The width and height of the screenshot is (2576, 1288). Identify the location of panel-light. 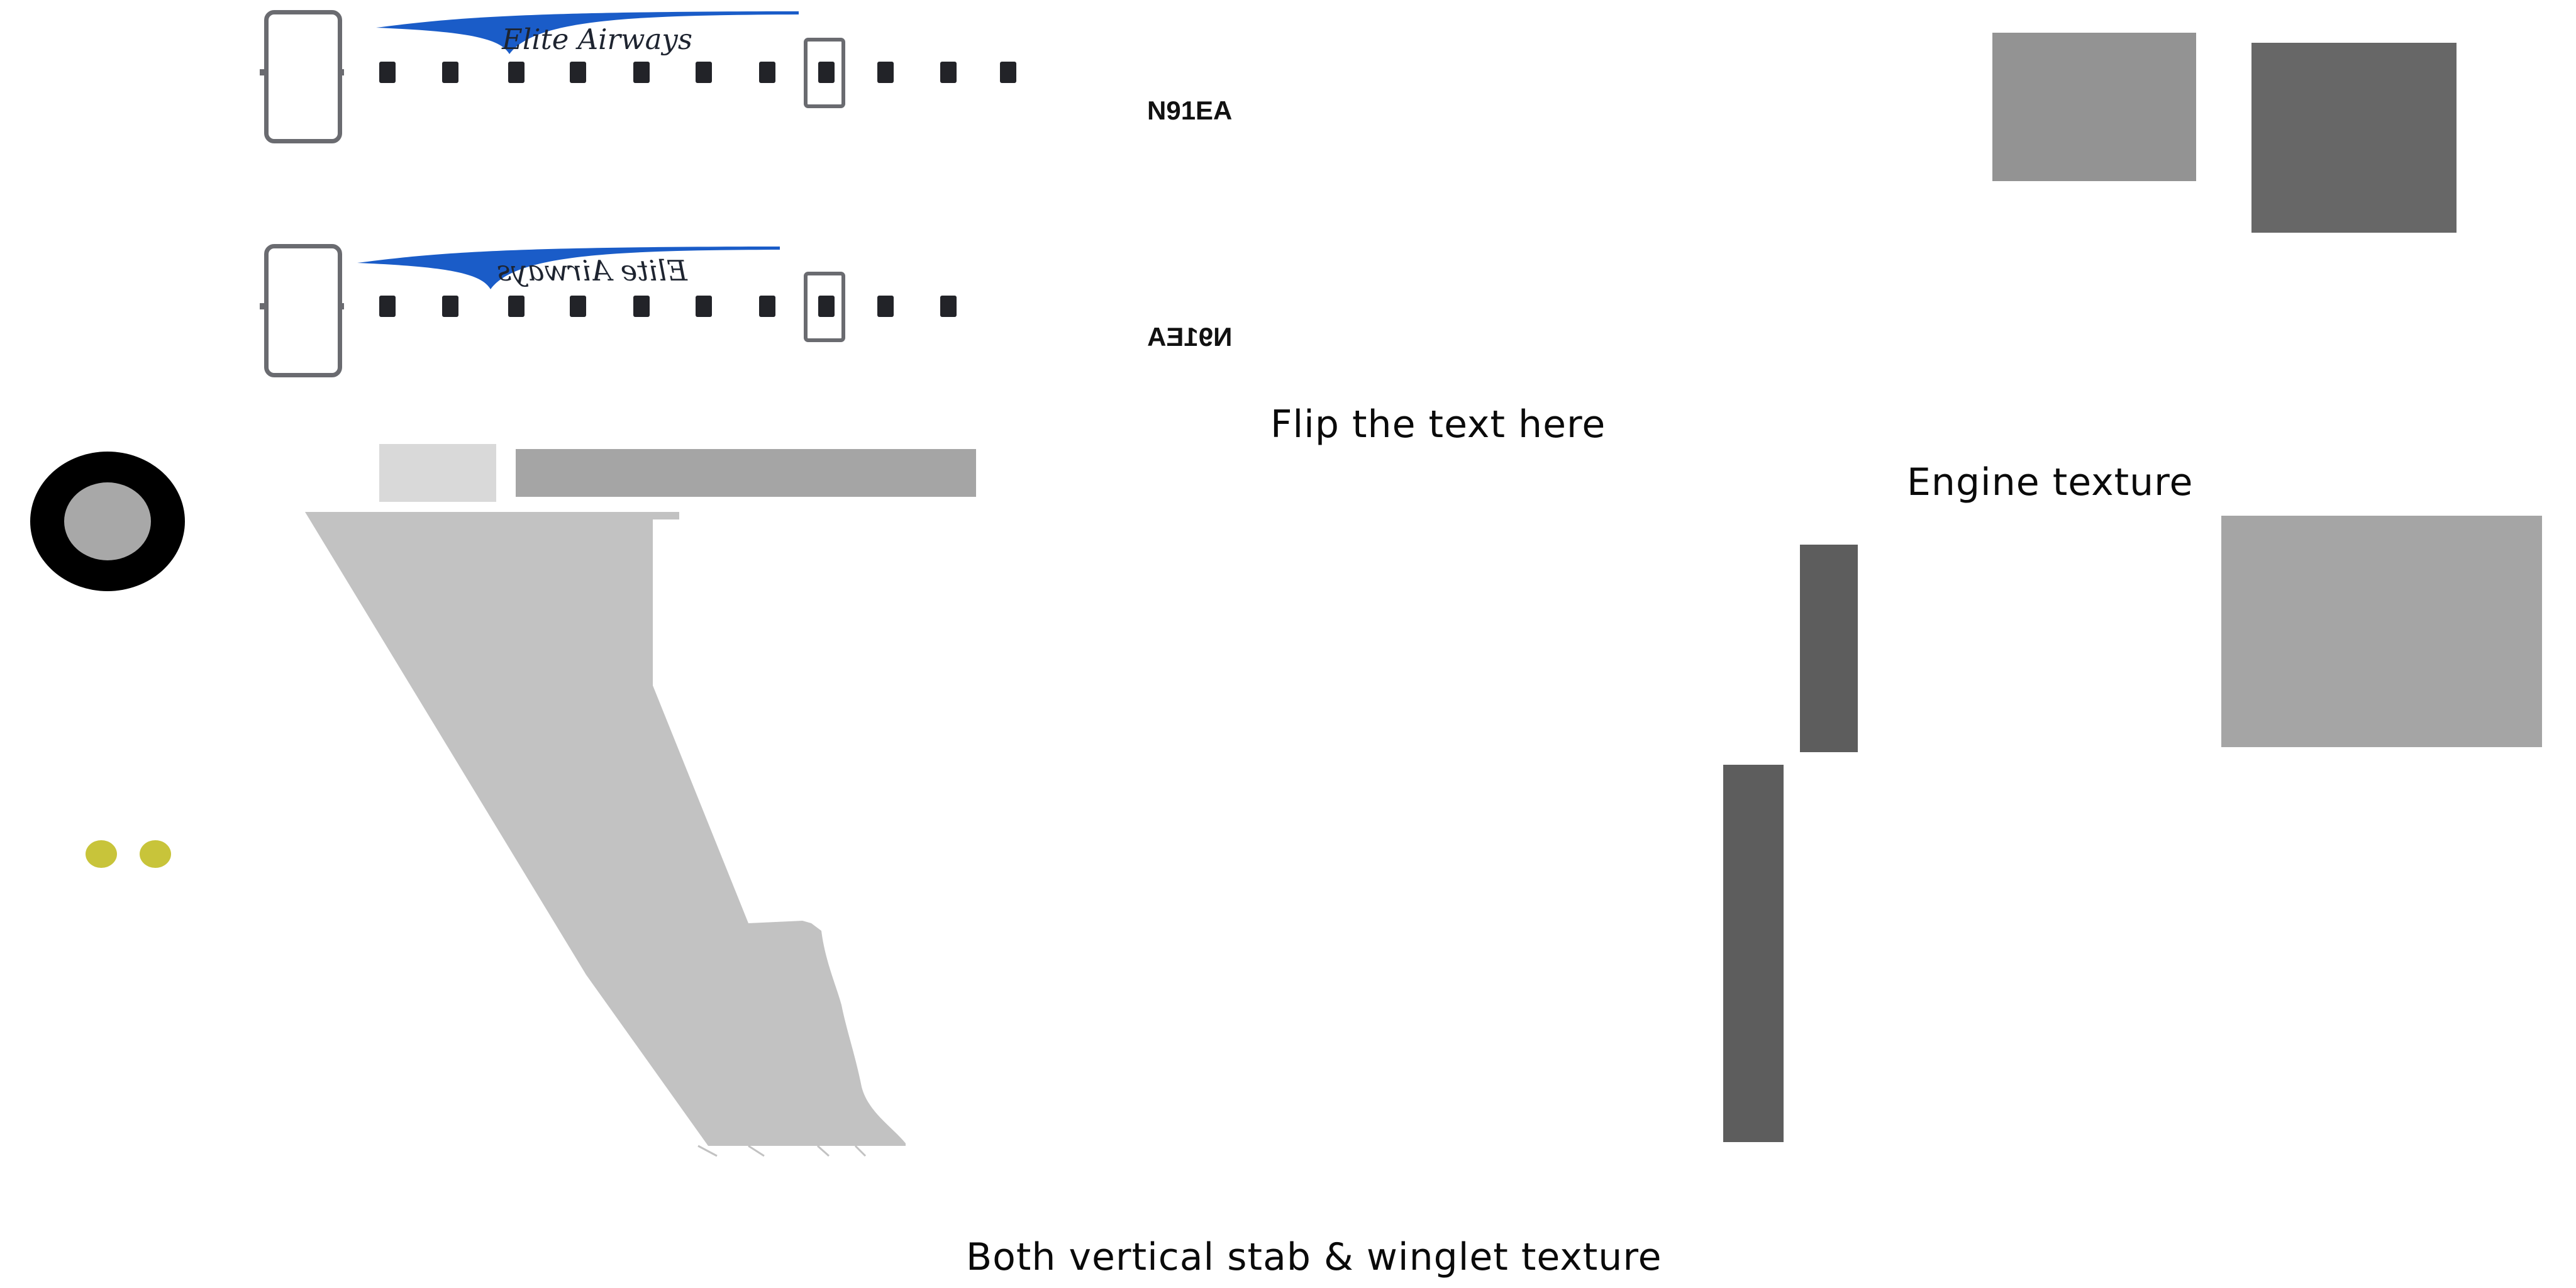
(437, 473).